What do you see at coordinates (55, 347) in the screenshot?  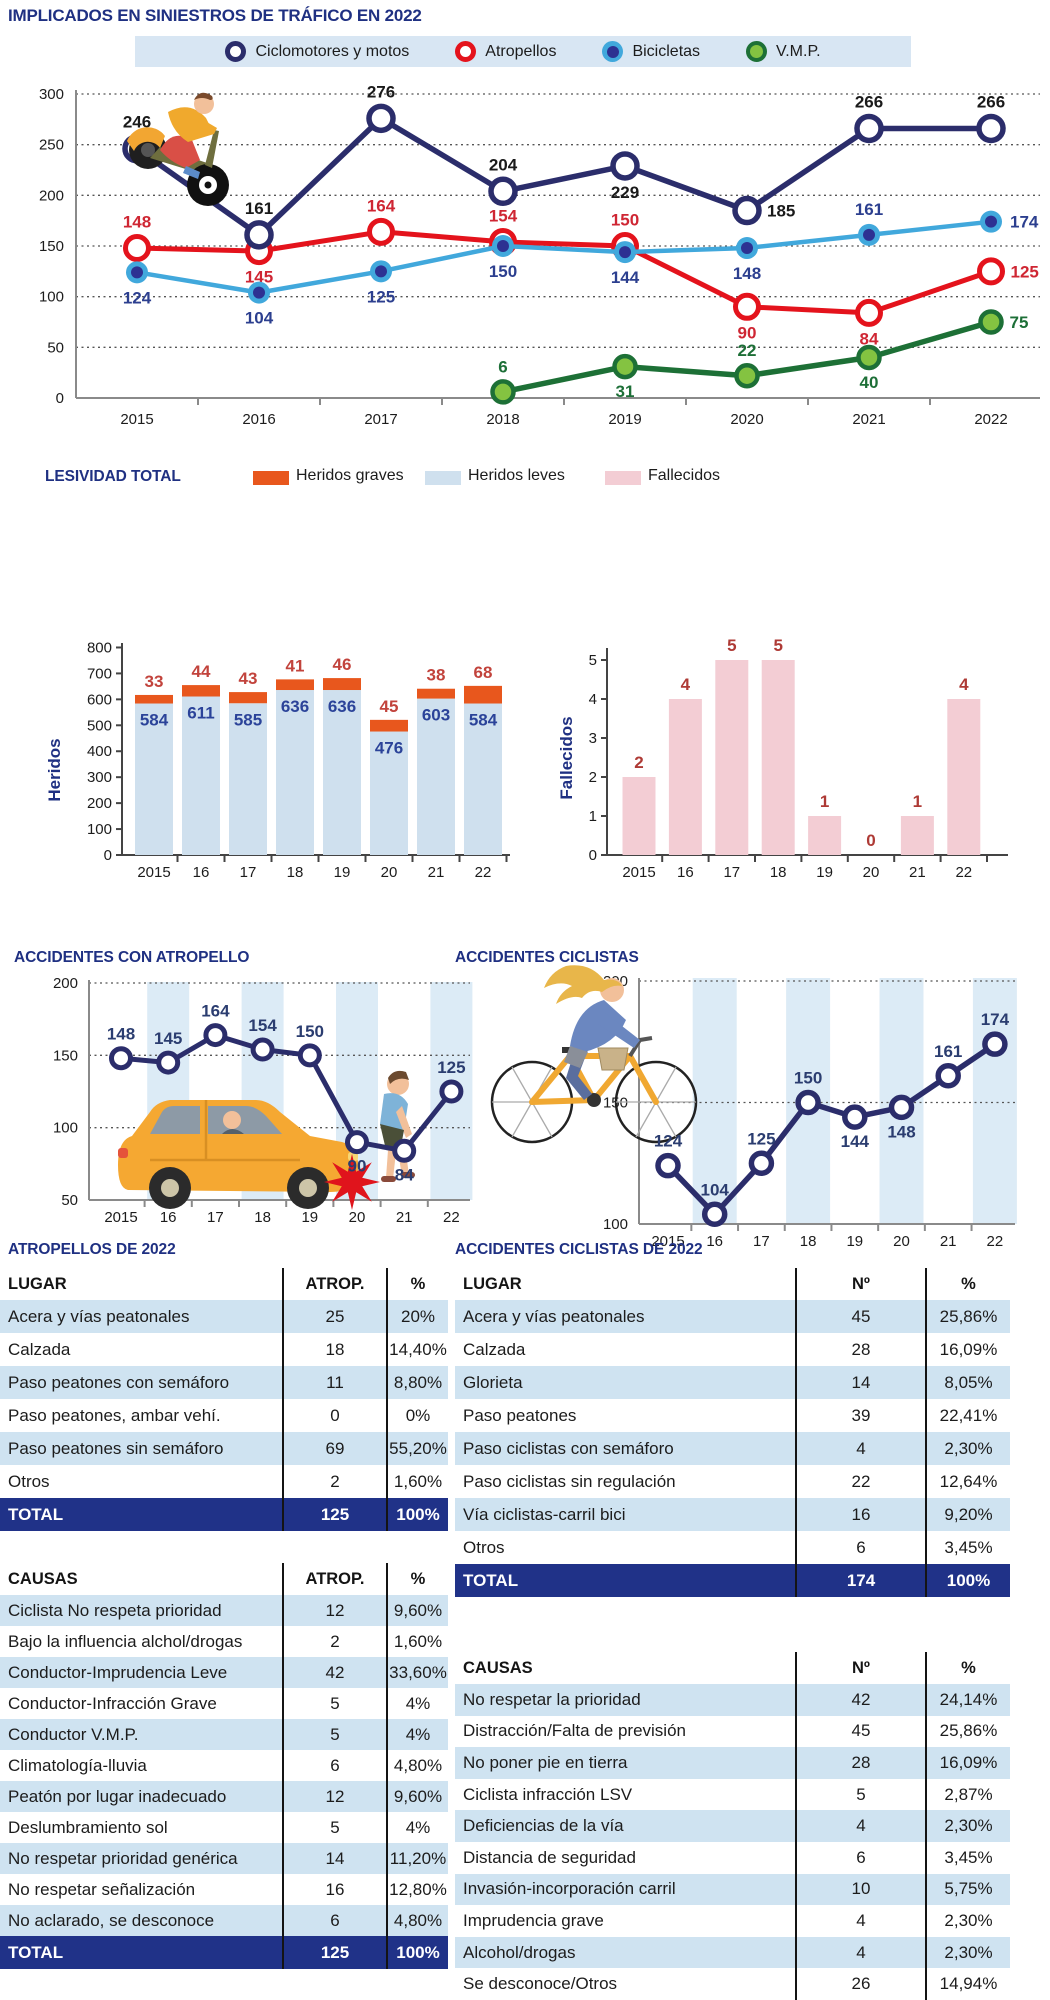 I see `chart-text: 50` at bounding box center [55, 347].